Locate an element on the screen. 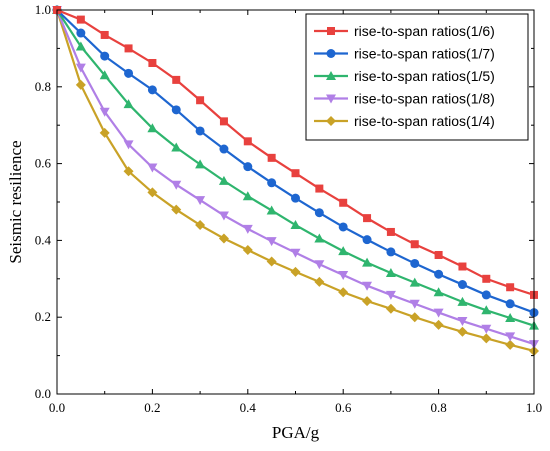 This screenshot has height=451, width=550. y-tick-label: 0.2 is located at coordinates (43, 316).